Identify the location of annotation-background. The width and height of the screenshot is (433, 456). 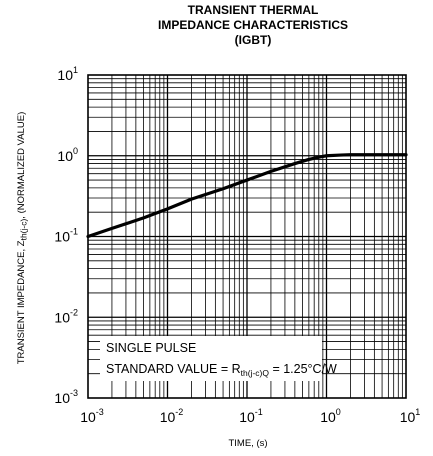
(211, 358).